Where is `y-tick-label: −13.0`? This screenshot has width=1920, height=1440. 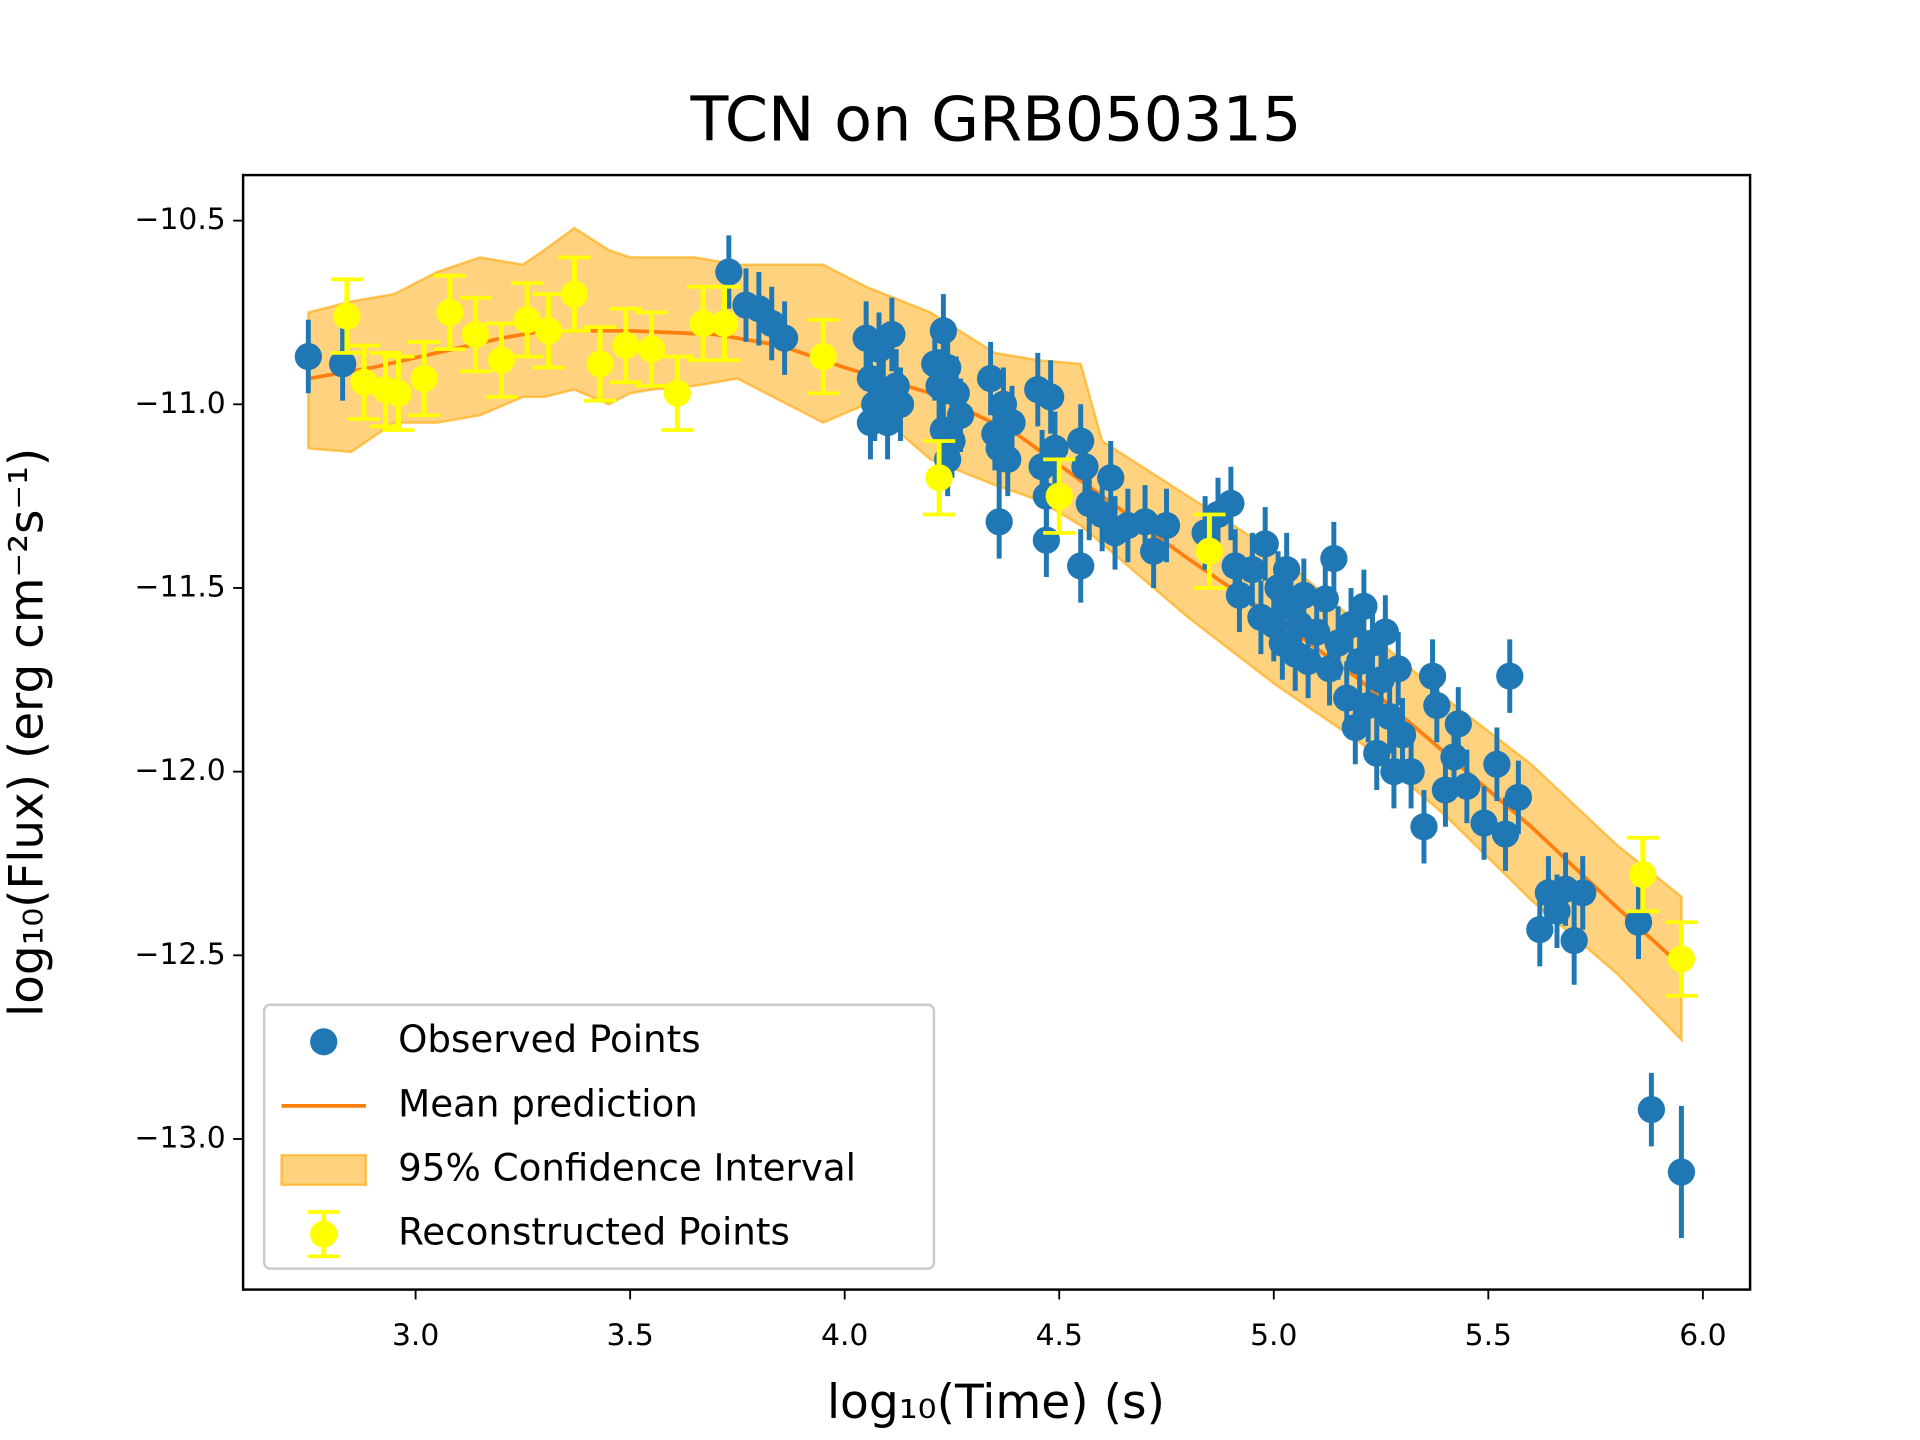
y-tick-label: −13.0 is located at coordinates (180, 1137).